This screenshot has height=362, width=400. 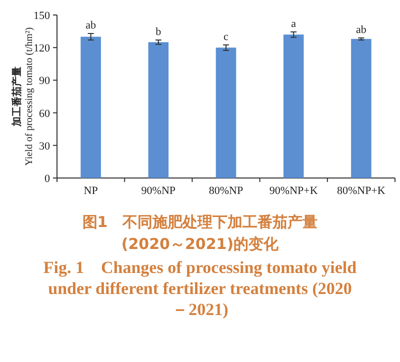 What do you see at coordinates (159, 32) in the screenshot?
I see `annotation: b` at bounding box center [159, 32].